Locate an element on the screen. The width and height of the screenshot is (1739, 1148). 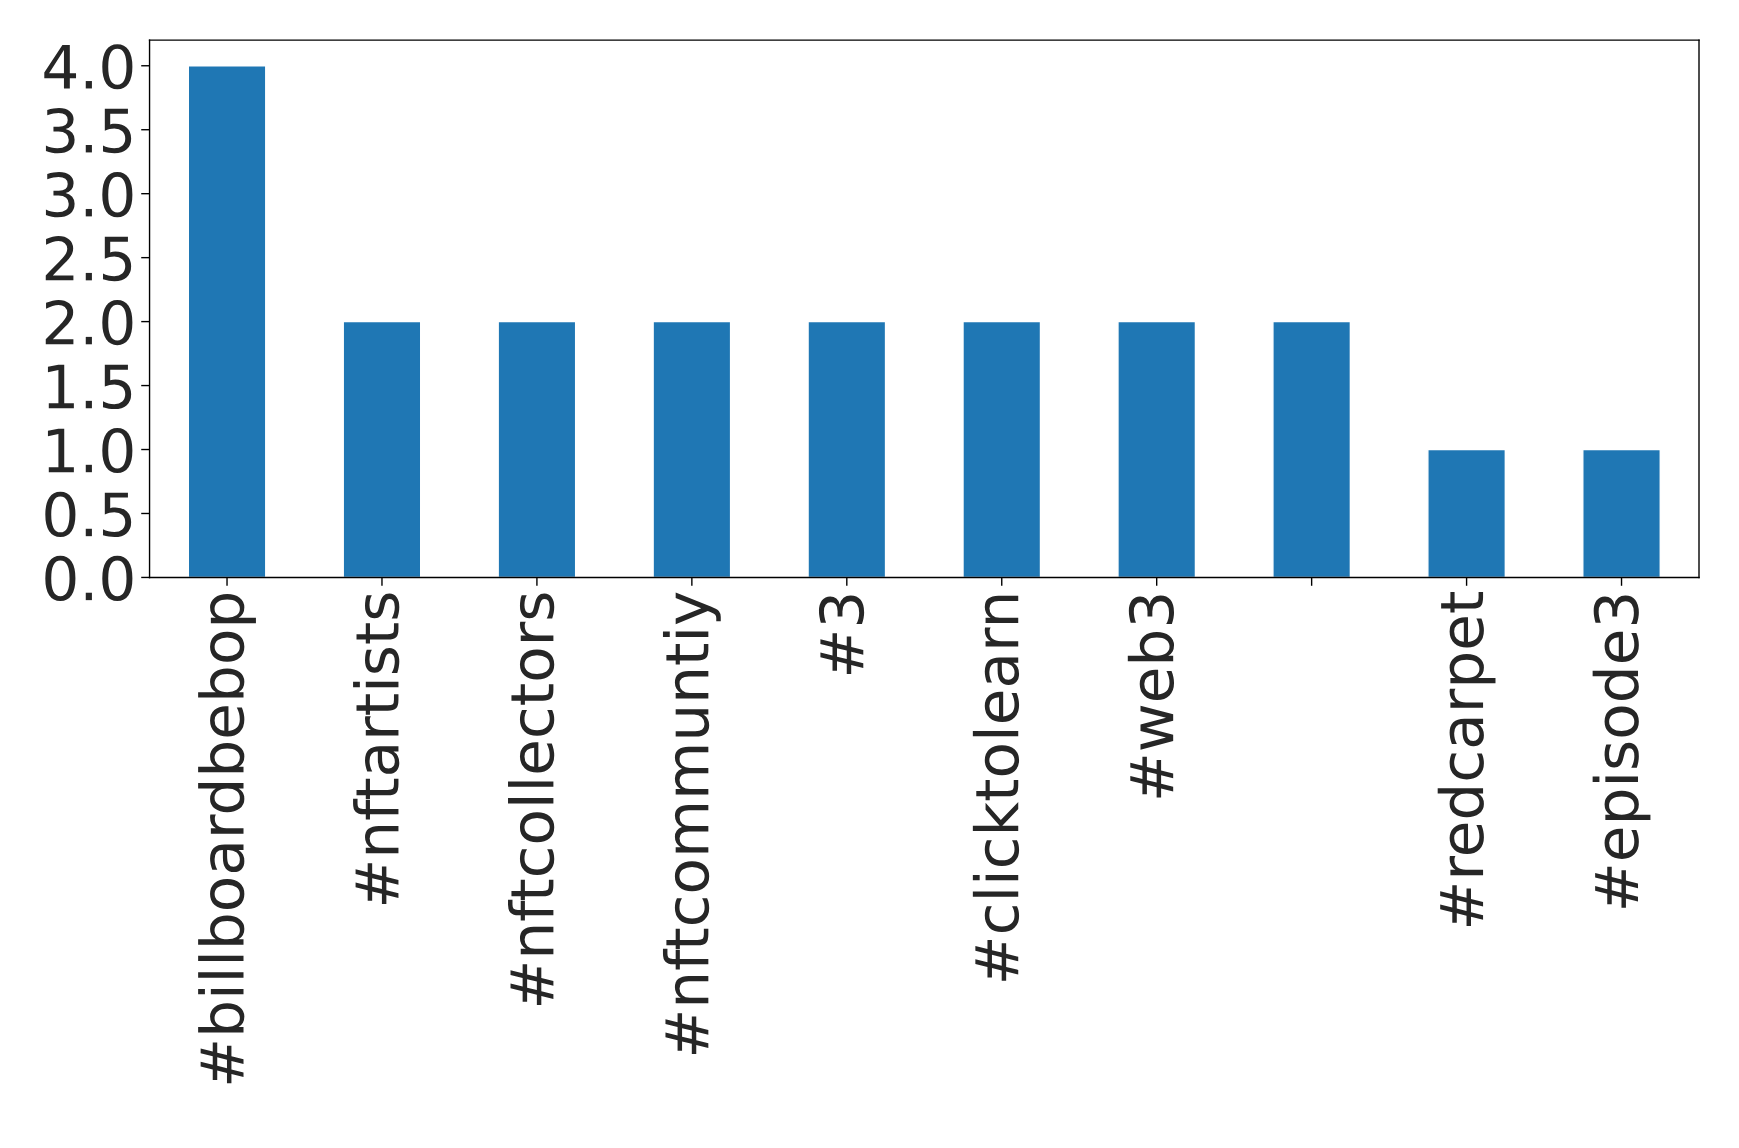
x-tick-label: #web3 is located at coordinates (1151, 696).